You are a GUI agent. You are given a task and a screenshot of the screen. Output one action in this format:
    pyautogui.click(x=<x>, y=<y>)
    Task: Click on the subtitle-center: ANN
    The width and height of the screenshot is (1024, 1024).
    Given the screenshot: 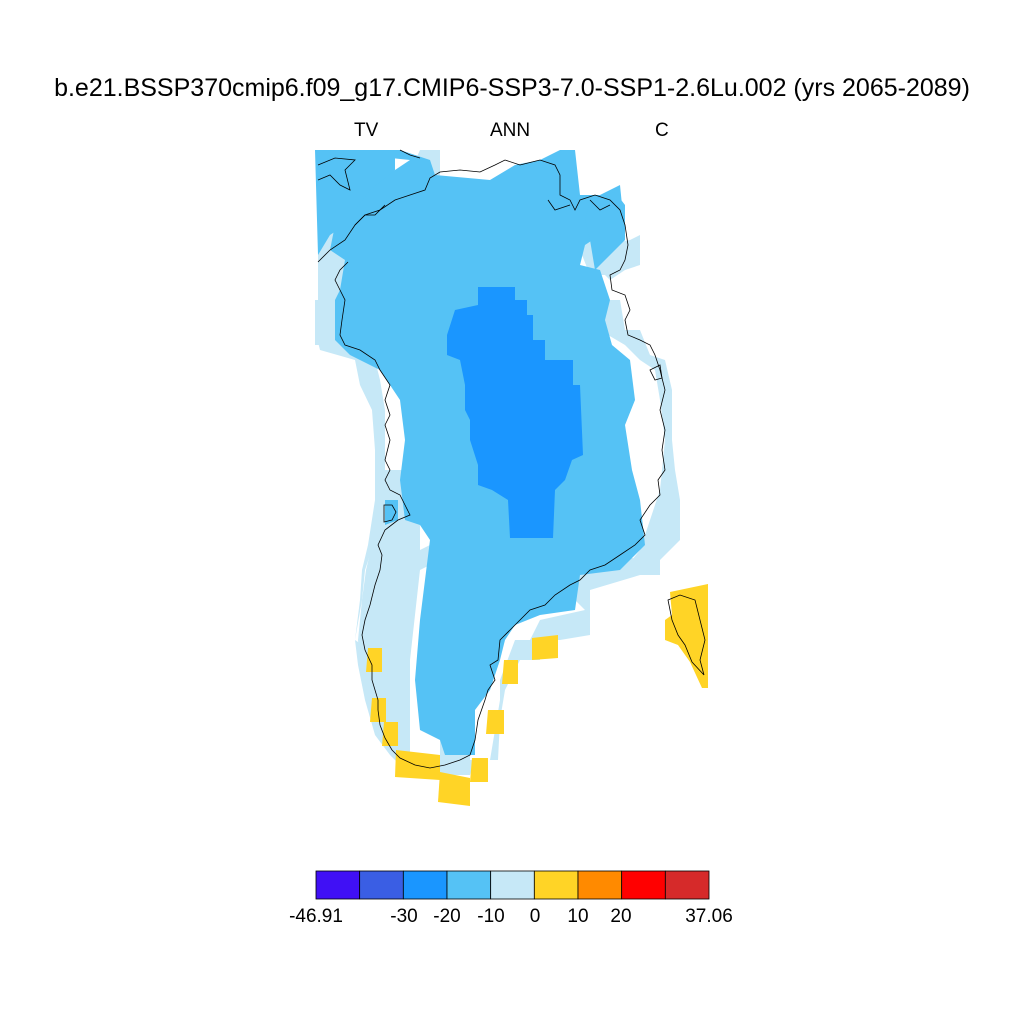 What is the action you would take?
    pyautogui.click(x=510, y=130)
    